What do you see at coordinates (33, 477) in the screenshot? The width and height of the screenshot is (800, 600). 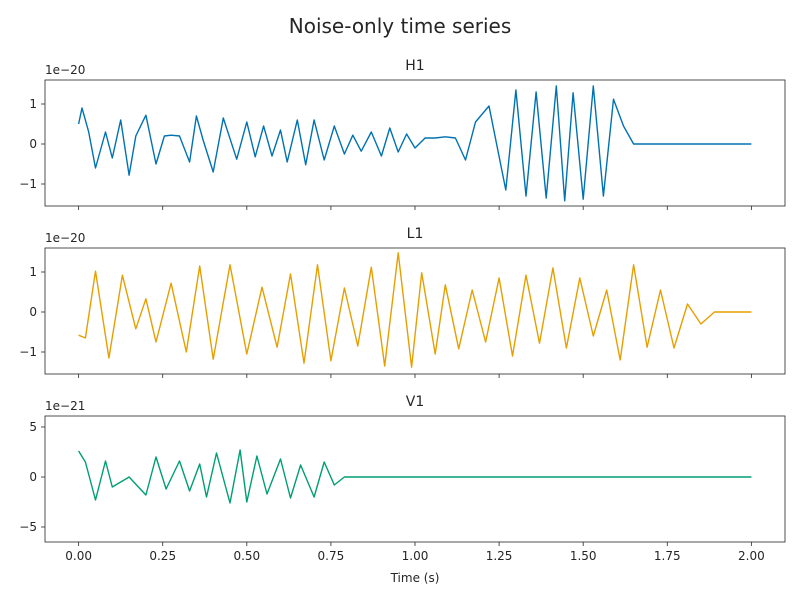 I see `y-tick-label-v1-1: 0` at bounding box center [33, 477].